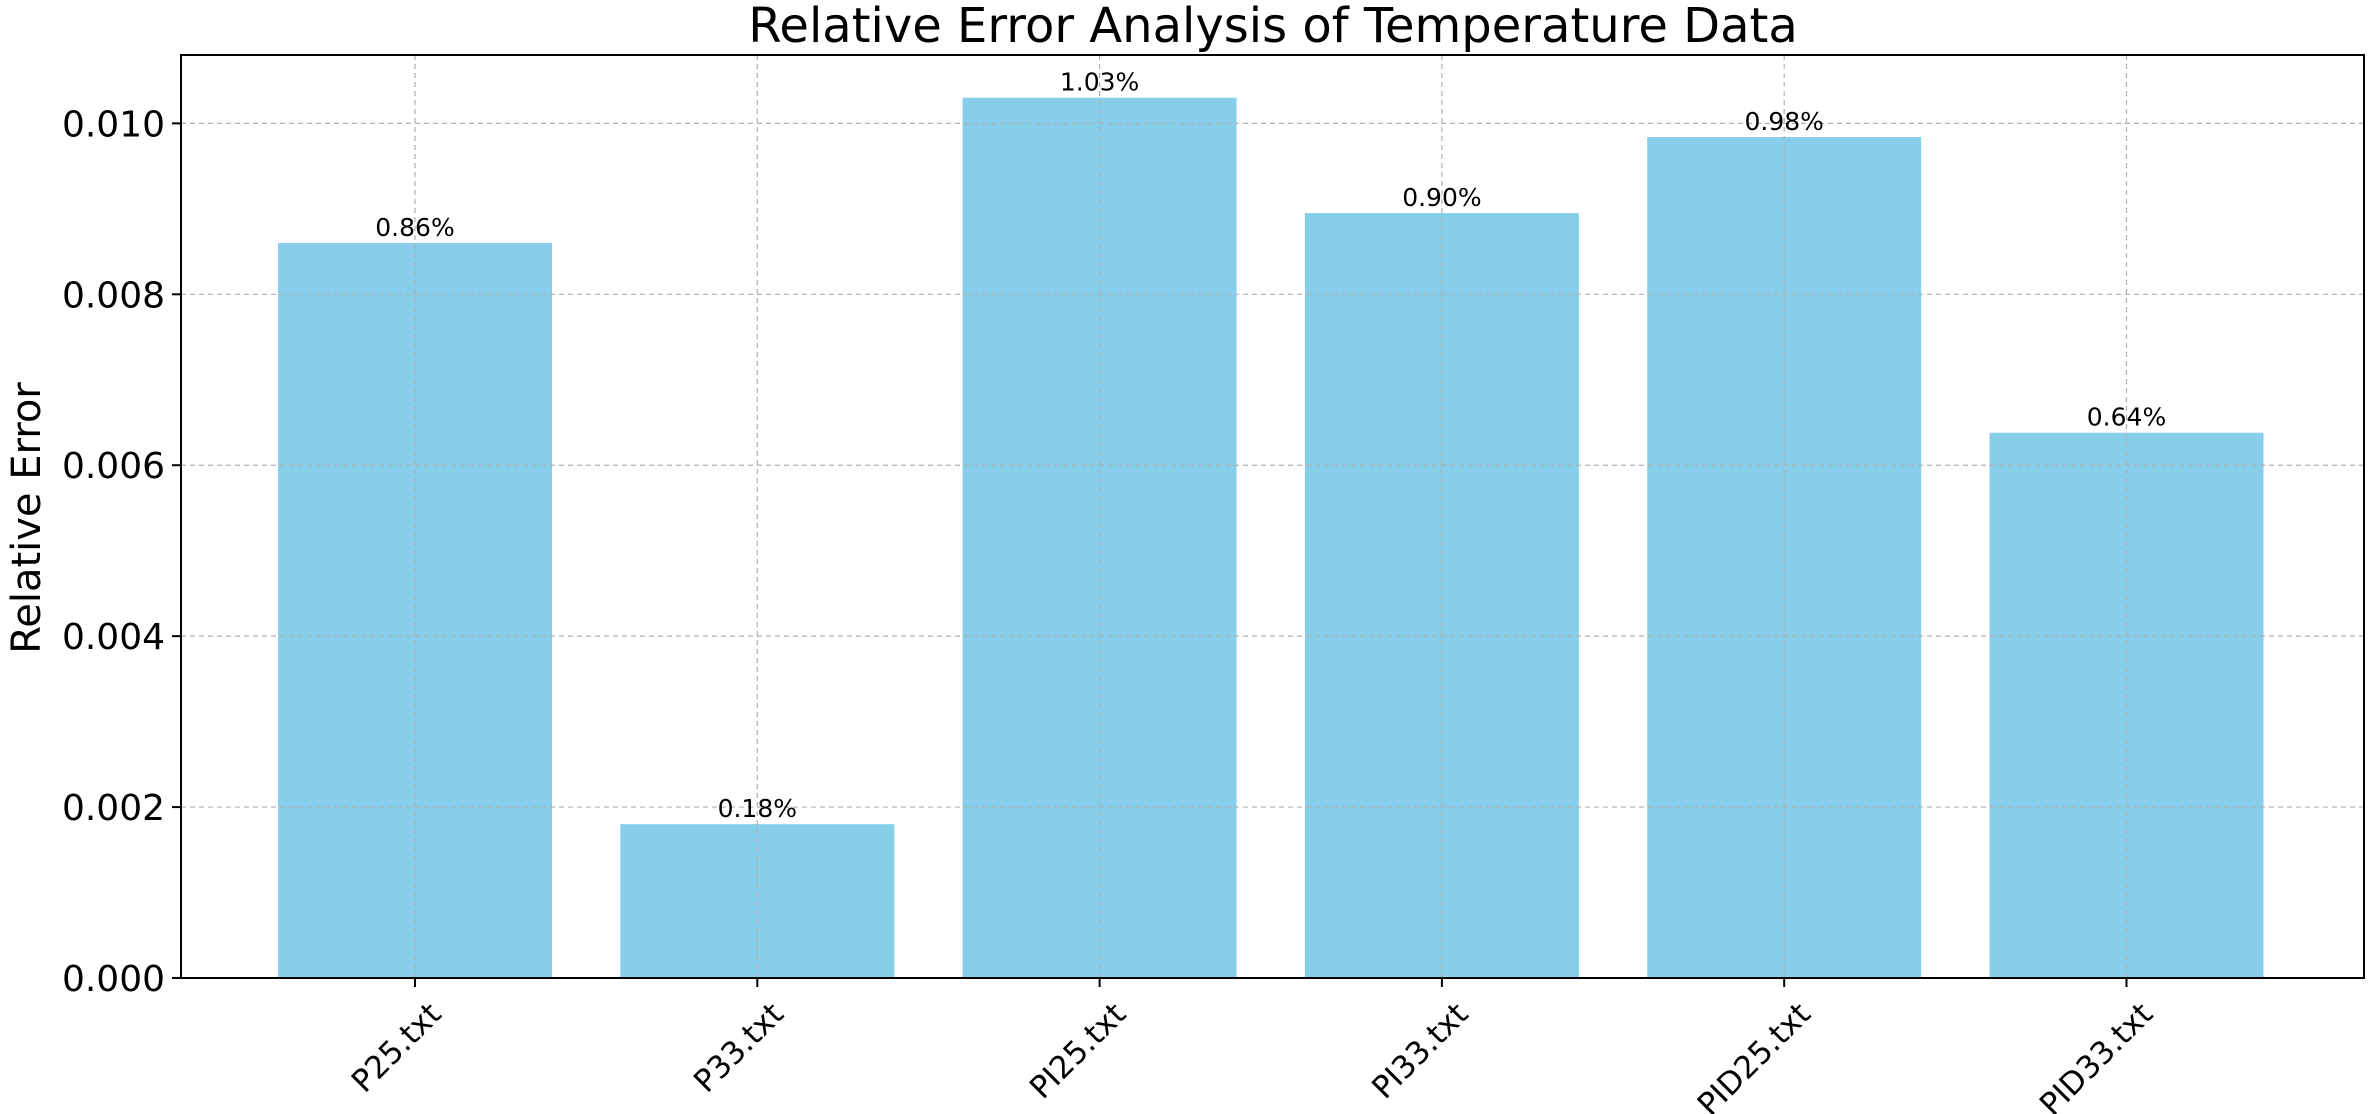  Describe the element at coordinates (113, 466) in the screenshot. I see `y-tick-label: 0.006` at that location.